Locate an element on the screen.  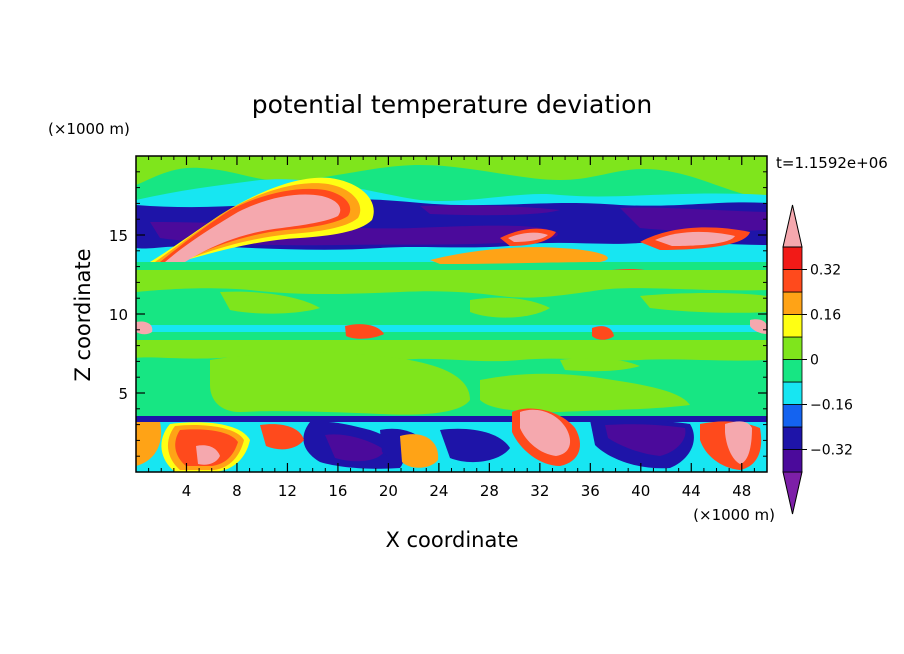
contour-purple-right is located at coordinates (693, 219).